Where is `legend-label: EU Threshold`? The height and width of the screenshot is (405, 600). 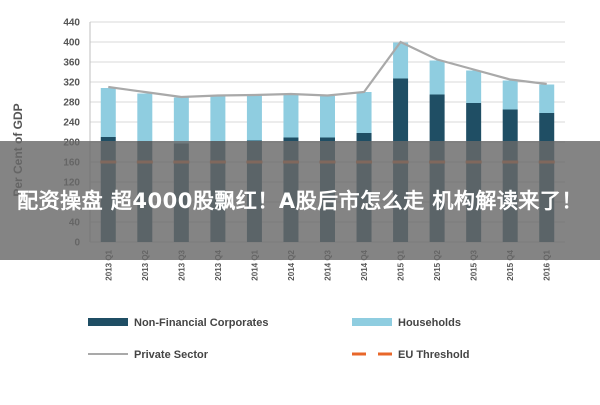 legend-label: EU Threshold is located at coordinates (434, 355).